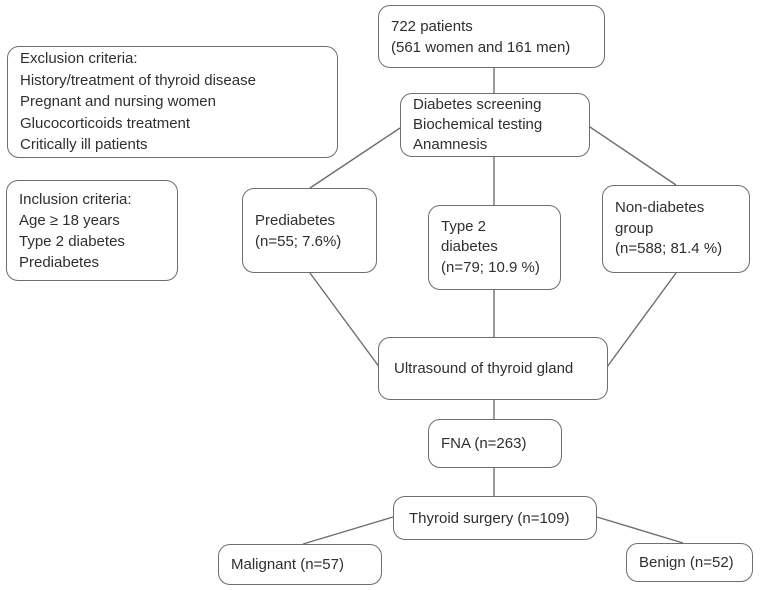 This screenshot has height=590, width=762. I want to click on type2-label: diabetes, so click(469, 247).